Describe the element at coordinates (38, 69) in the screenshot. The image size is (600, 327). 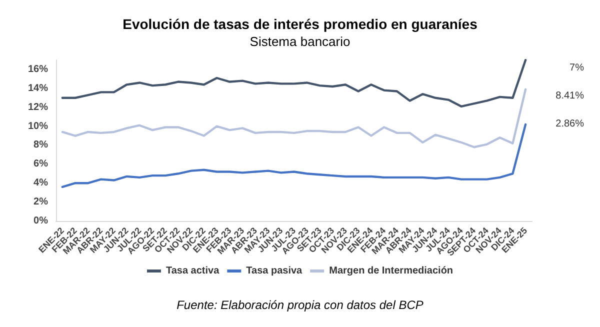
I see `y-tick-label: 16%` at that location.